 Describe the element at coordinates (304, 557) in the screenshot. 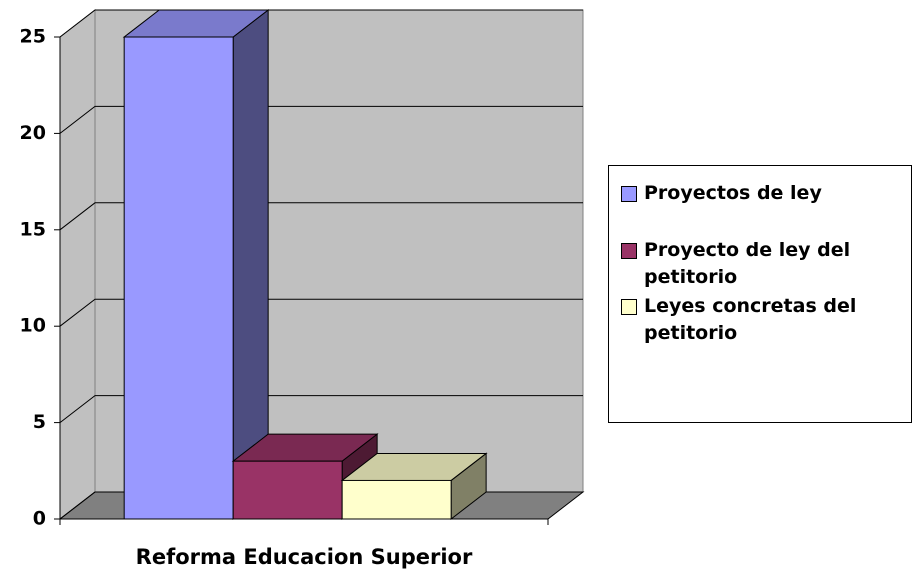

I see `x-tick-label: Reforma Educacion Superior` at that location.